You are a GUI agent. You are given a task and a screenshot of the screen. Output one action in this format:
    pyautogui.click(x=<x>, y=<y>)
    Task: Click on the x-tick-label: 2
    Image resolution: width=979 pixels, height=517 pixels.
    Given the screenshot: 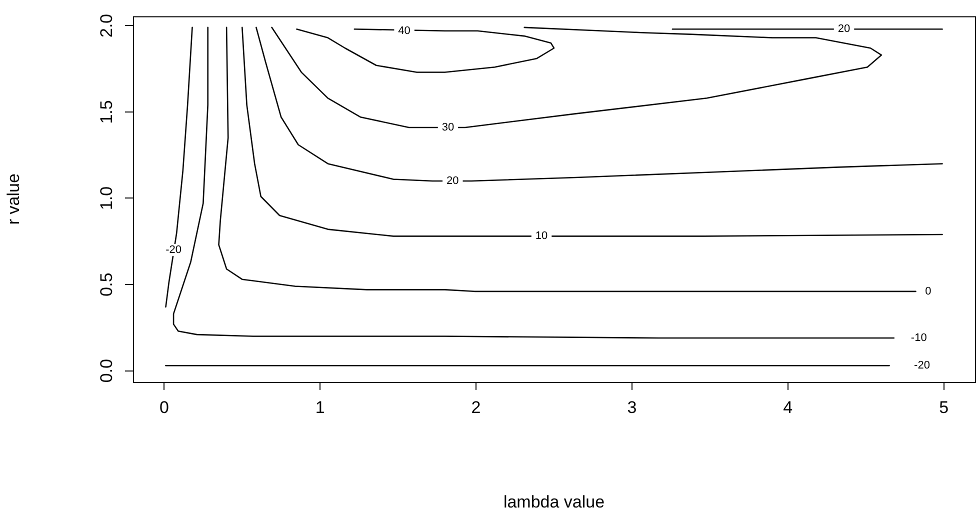 What is the action you would take?
    pyautogui.click(x=476, y=407)
    